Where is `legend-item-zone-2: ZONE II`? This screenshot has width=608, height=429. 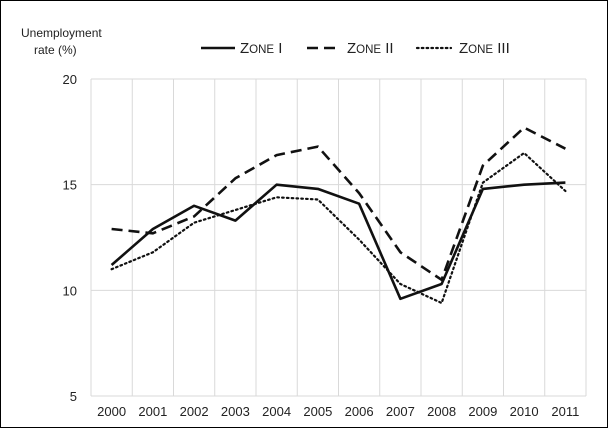 legend-item-zone-2: ZONE II is located at coordinates (350, 48).